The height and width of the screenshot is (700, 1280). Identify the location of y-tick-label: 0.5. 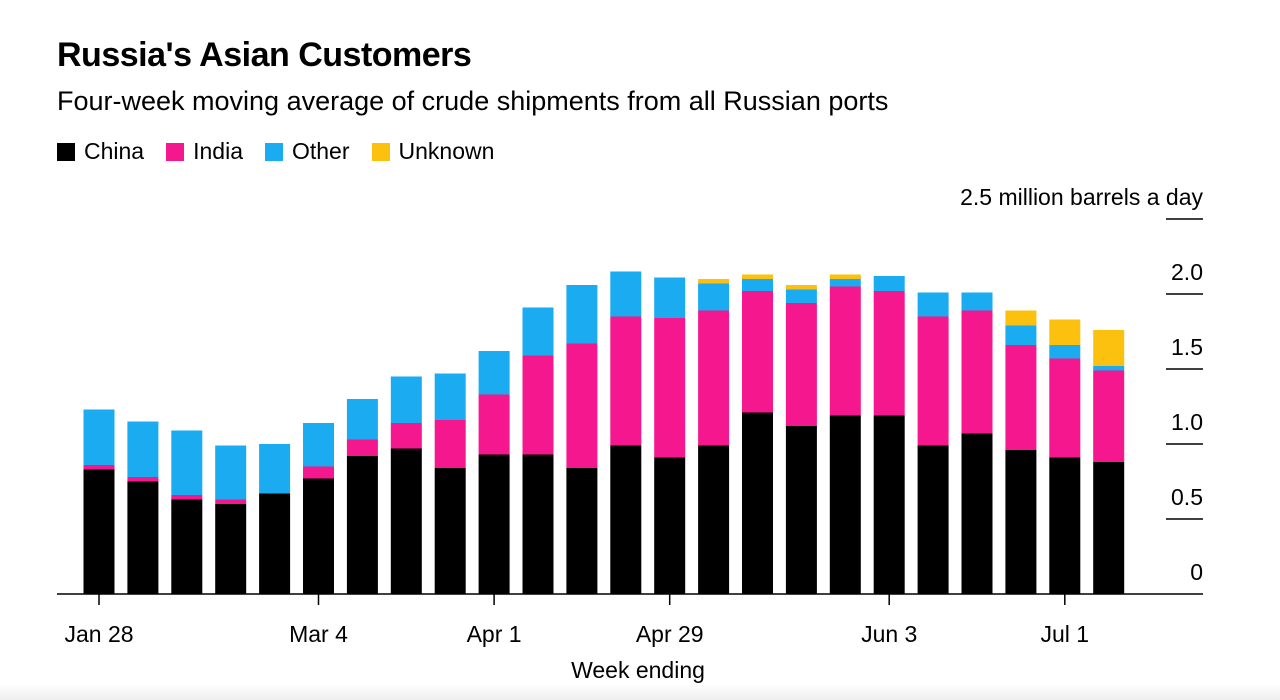
(1187, 497).